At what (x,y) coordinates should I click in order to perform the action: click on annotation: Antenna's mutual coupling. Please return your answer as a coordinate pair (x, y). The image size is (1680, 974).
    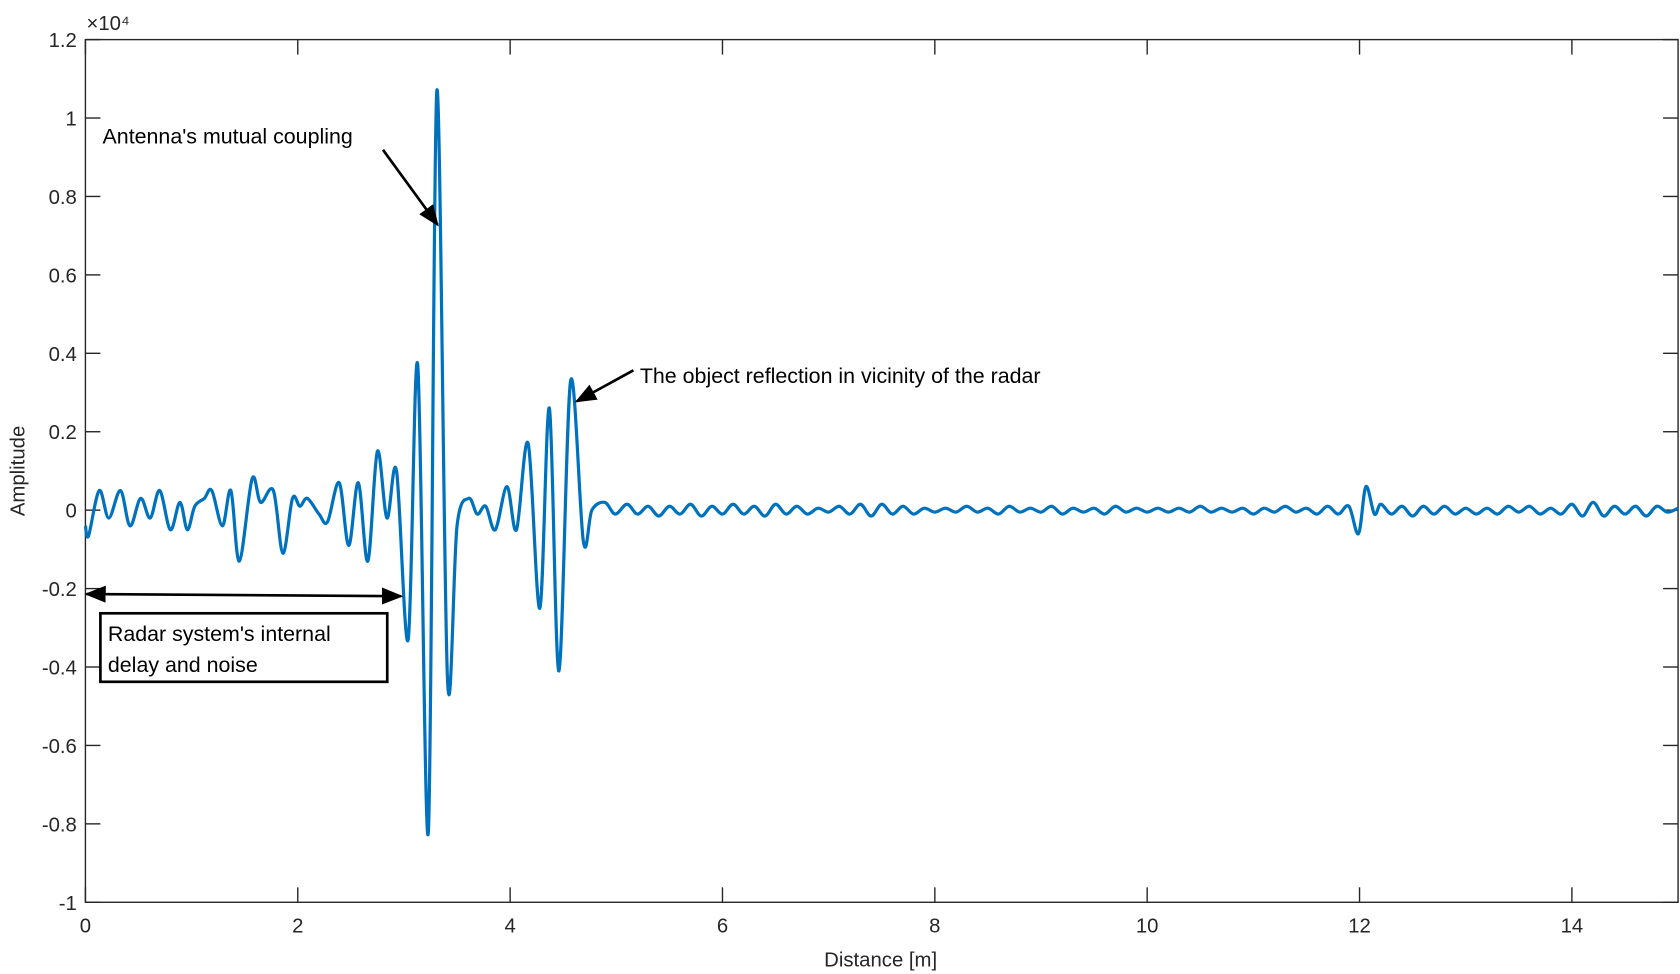
    Looking at the image, I should click on (228, 136).